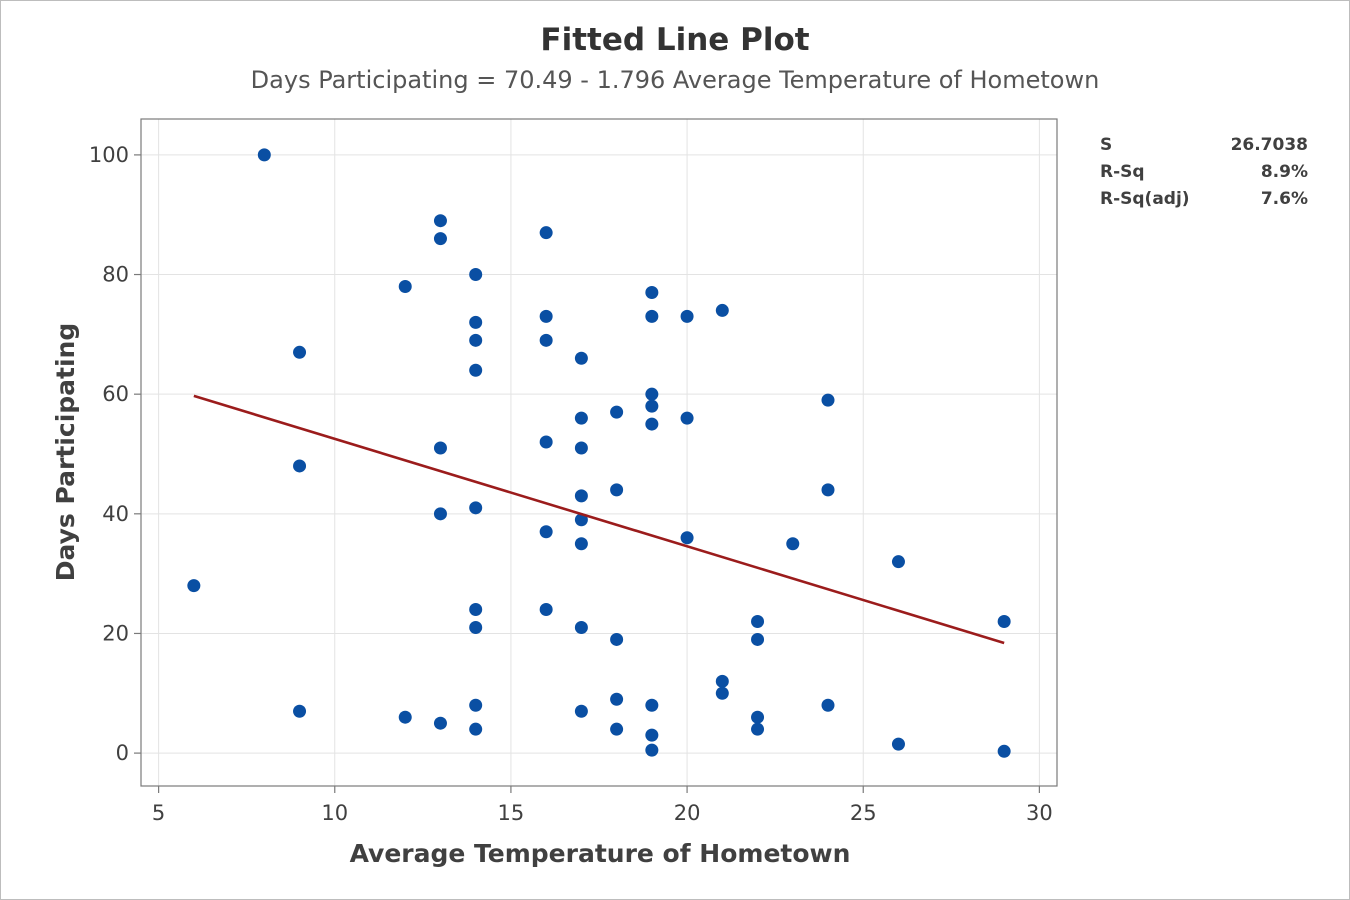 The image size is (1350, 900). What do you see at coordinates (863, 813) in the screenshot?
I see `x-tick-label: 25` at bounding box center [863, 813].